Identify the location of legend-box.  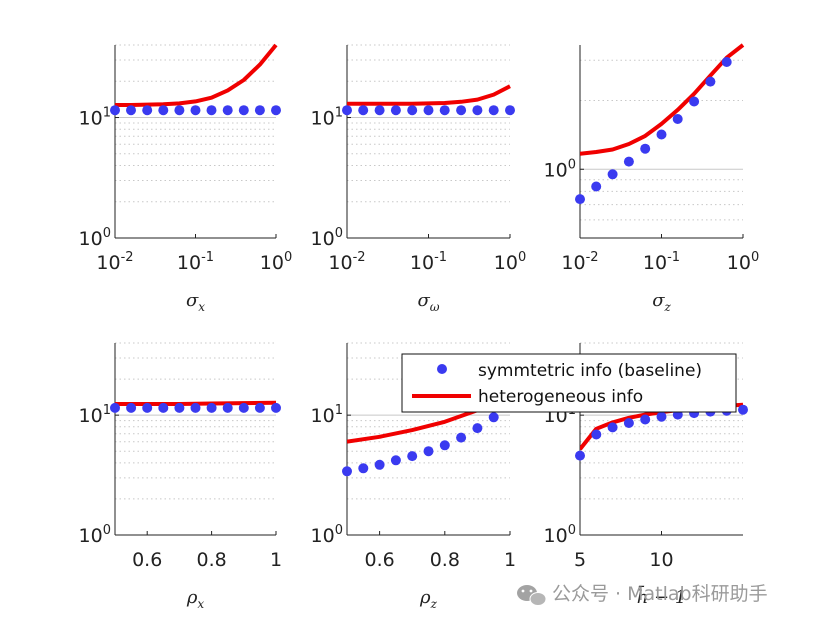
(569, 383).